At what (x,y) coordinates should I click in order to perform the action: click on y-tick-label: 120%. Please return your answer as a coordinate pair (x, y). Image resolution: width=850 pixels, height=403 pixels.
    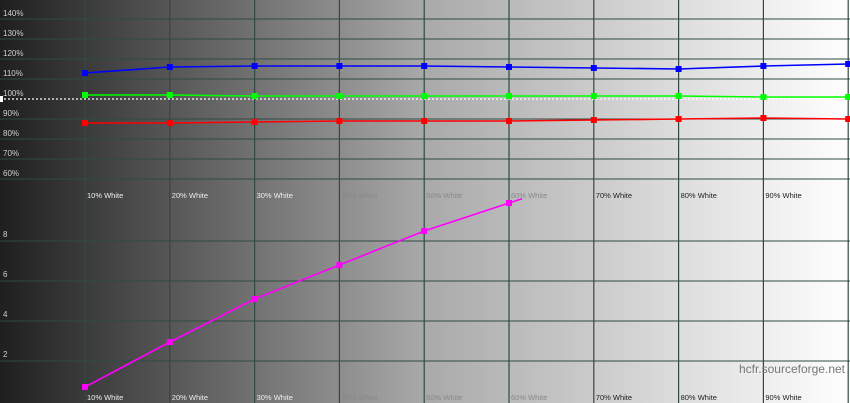
    Looking at the image, I should click on (13, 53).